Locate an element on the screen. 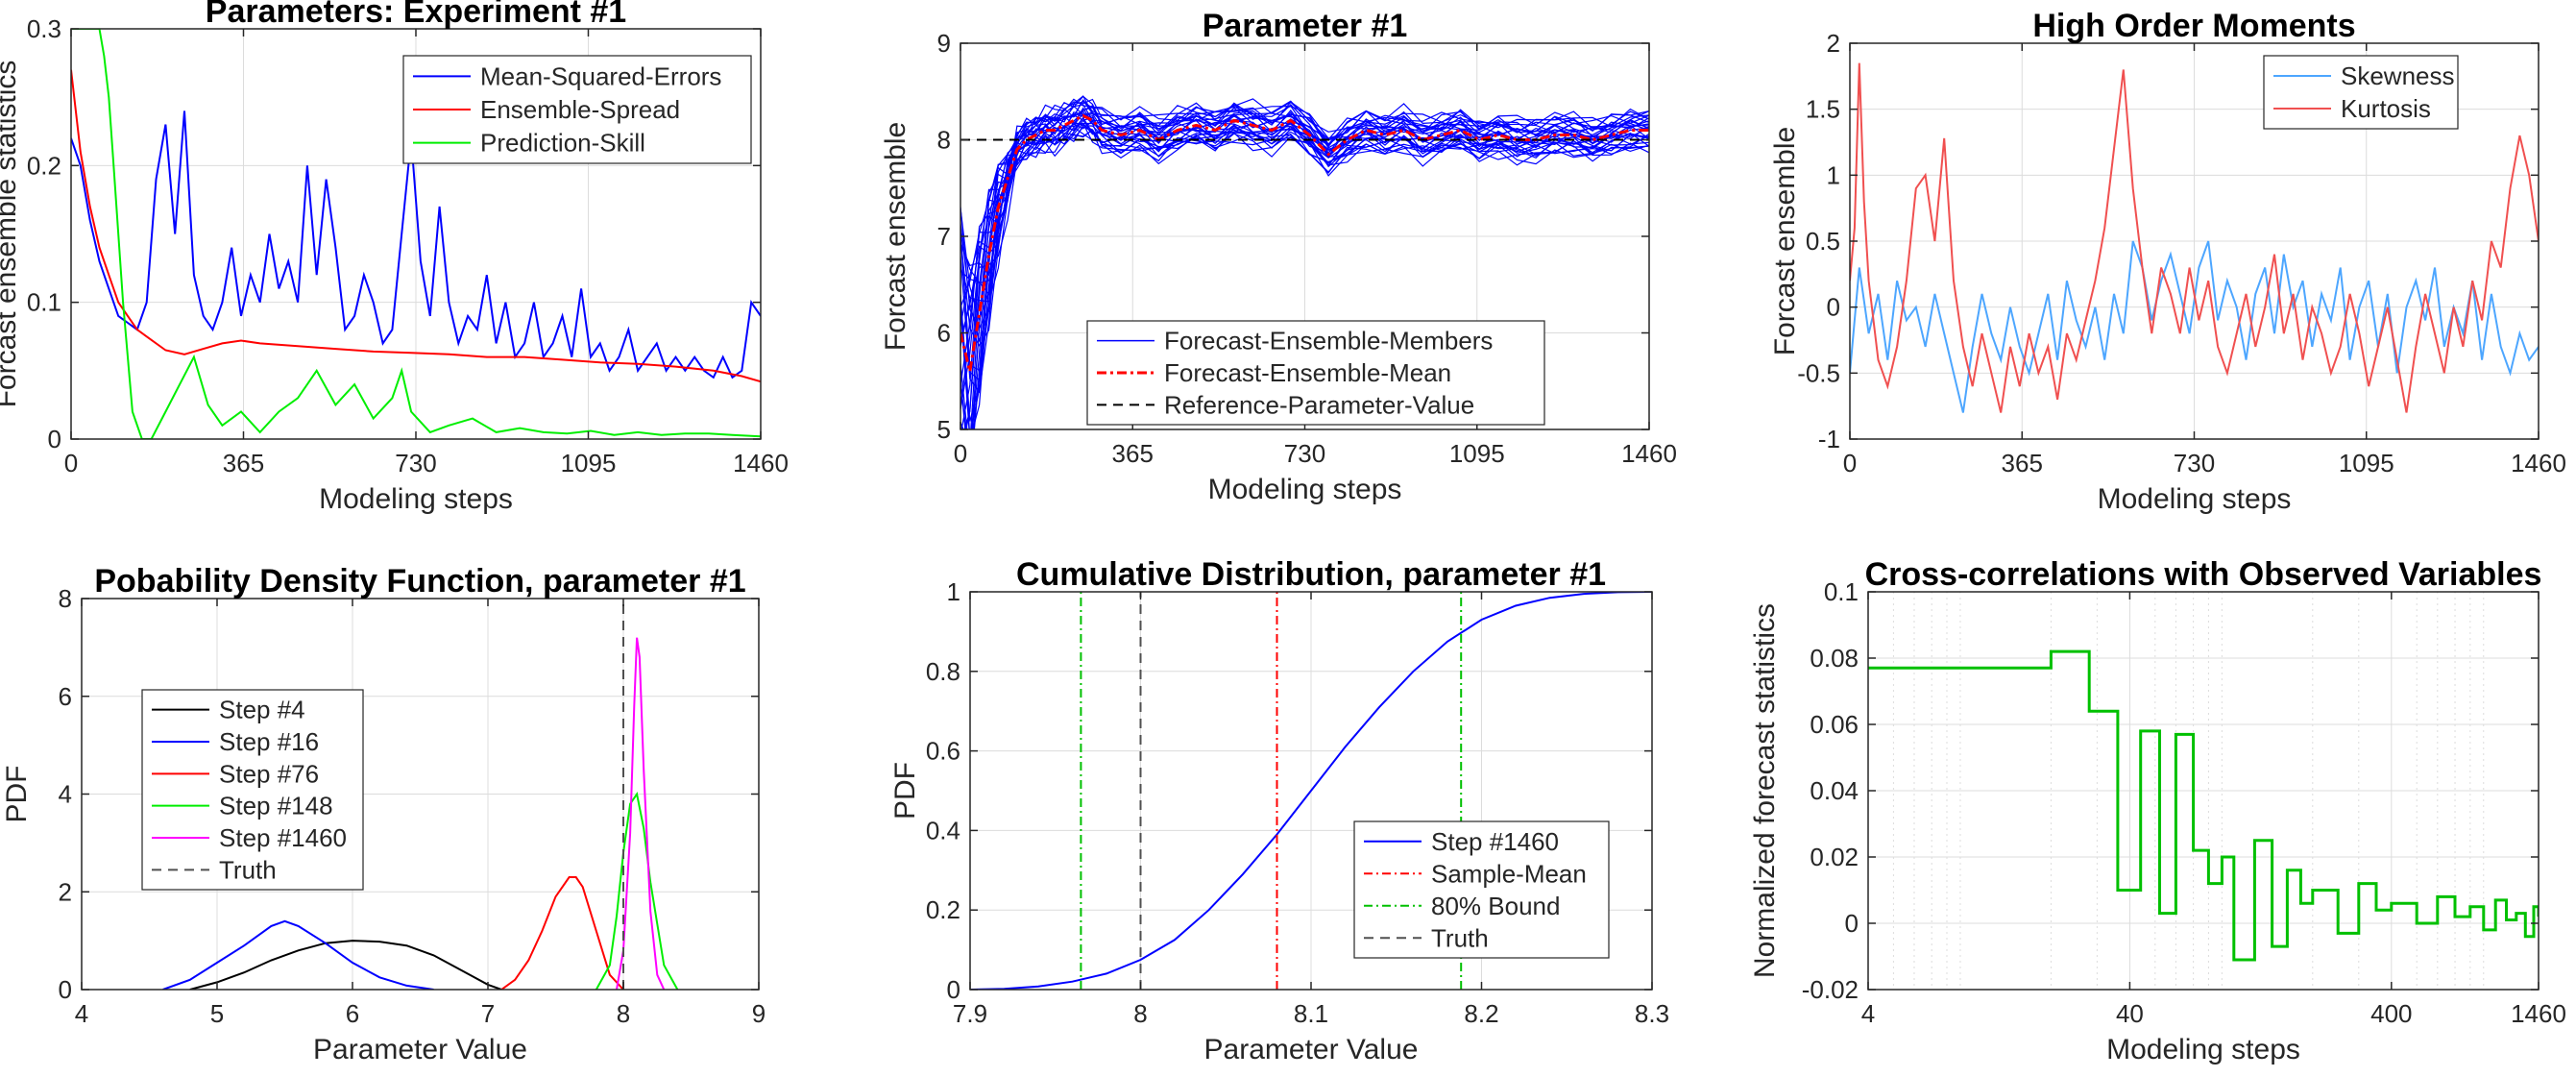  x-tick-label: 1095 is located at coordinates (1477, 453).